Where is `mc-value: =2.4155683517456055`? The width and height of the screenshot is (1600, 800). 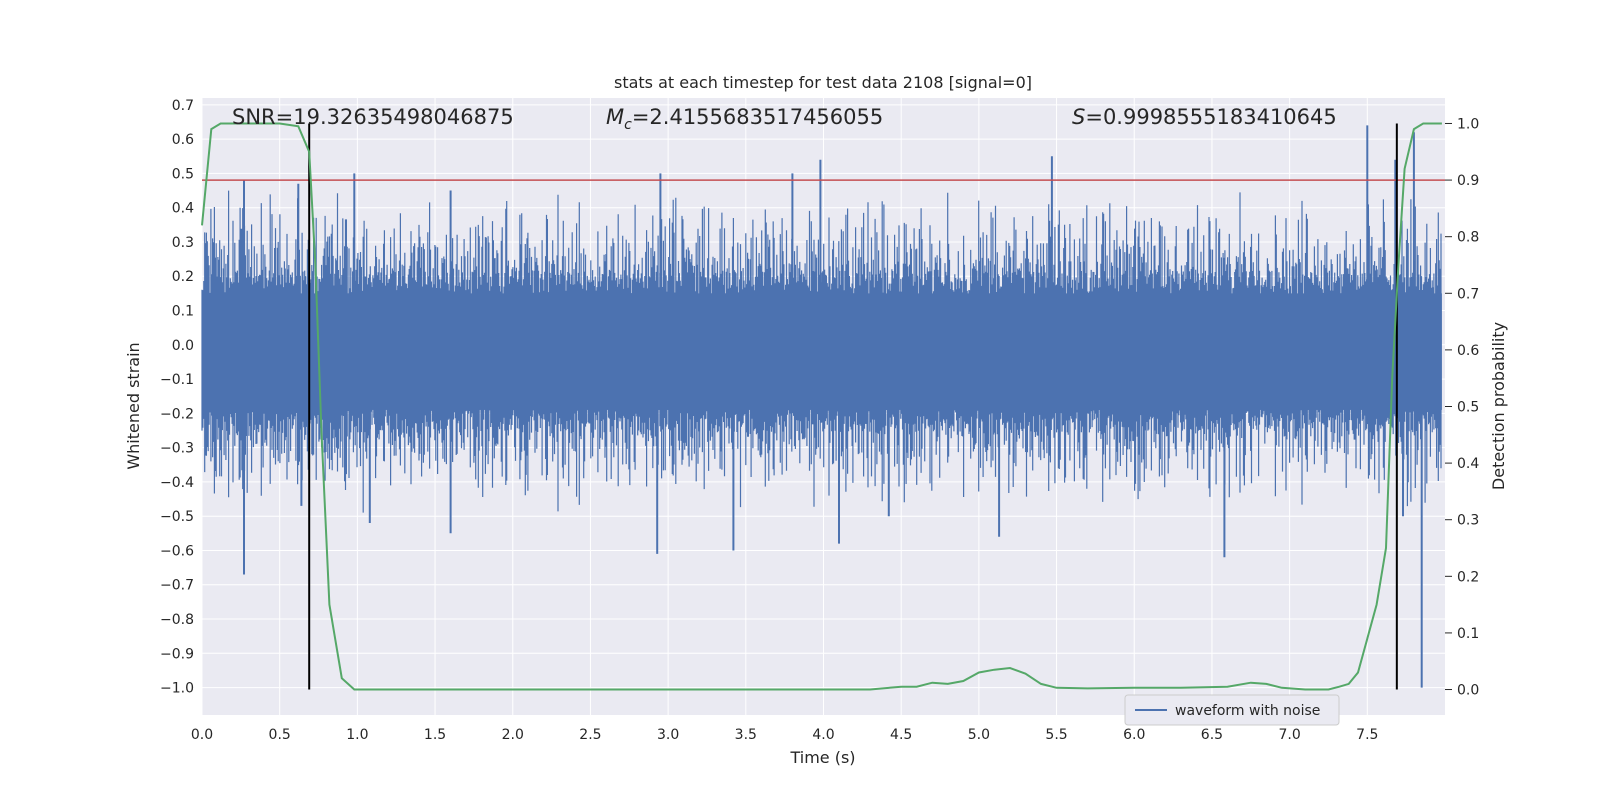
mc-value: =2.4155683517456055 is located at coordinates (757, 117).